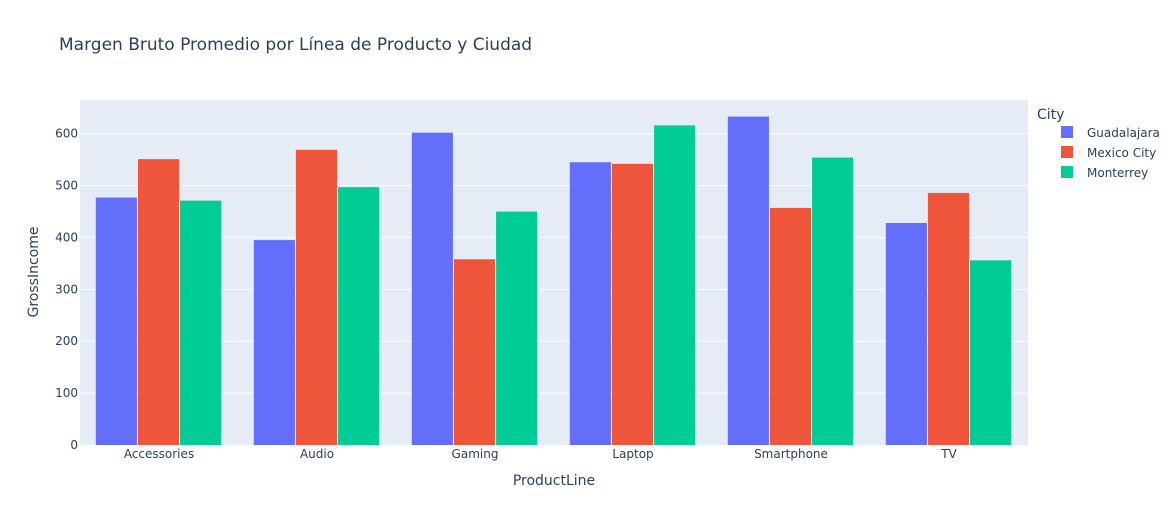 The image size is (1176, 529). I want to click on x-tick-labels: Accessories Audio Gaming Laptop Smartphone TV, so click(541, 454).